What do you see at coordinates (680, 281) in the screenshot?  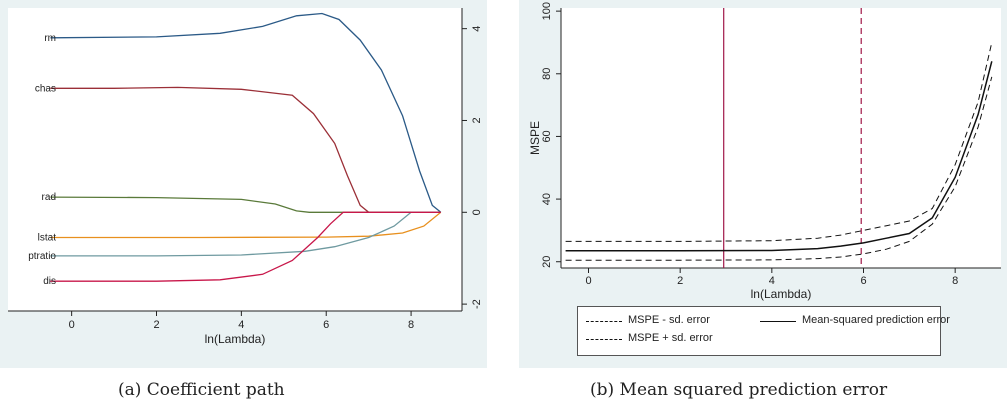 I see `x-tick-label-b: 2` at bounding box center [680, 281].